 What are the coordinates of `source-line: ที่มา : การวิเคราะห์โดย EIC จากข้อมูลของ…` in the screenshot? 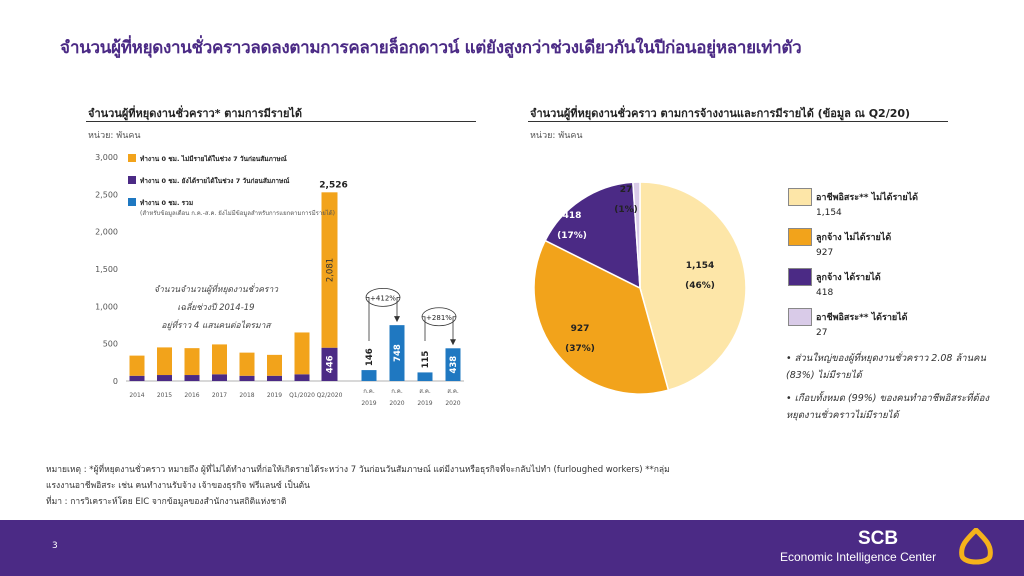 It's located at (166, 502).